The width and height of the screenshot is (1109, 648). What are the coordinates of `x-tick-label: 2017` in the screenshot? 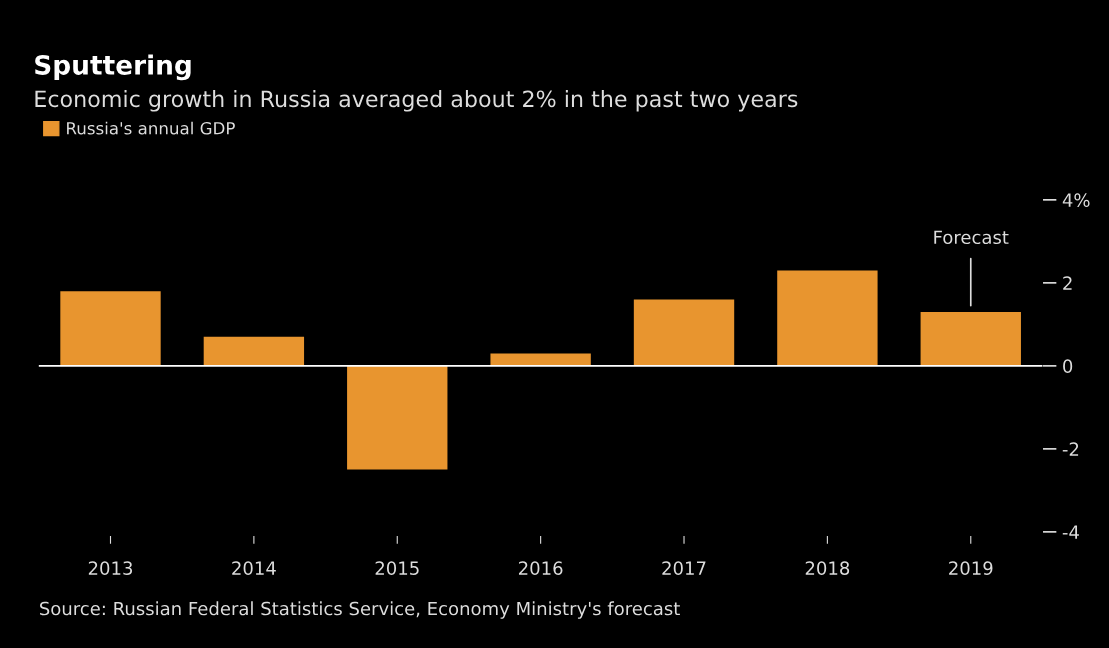 It's located at (684, 568).